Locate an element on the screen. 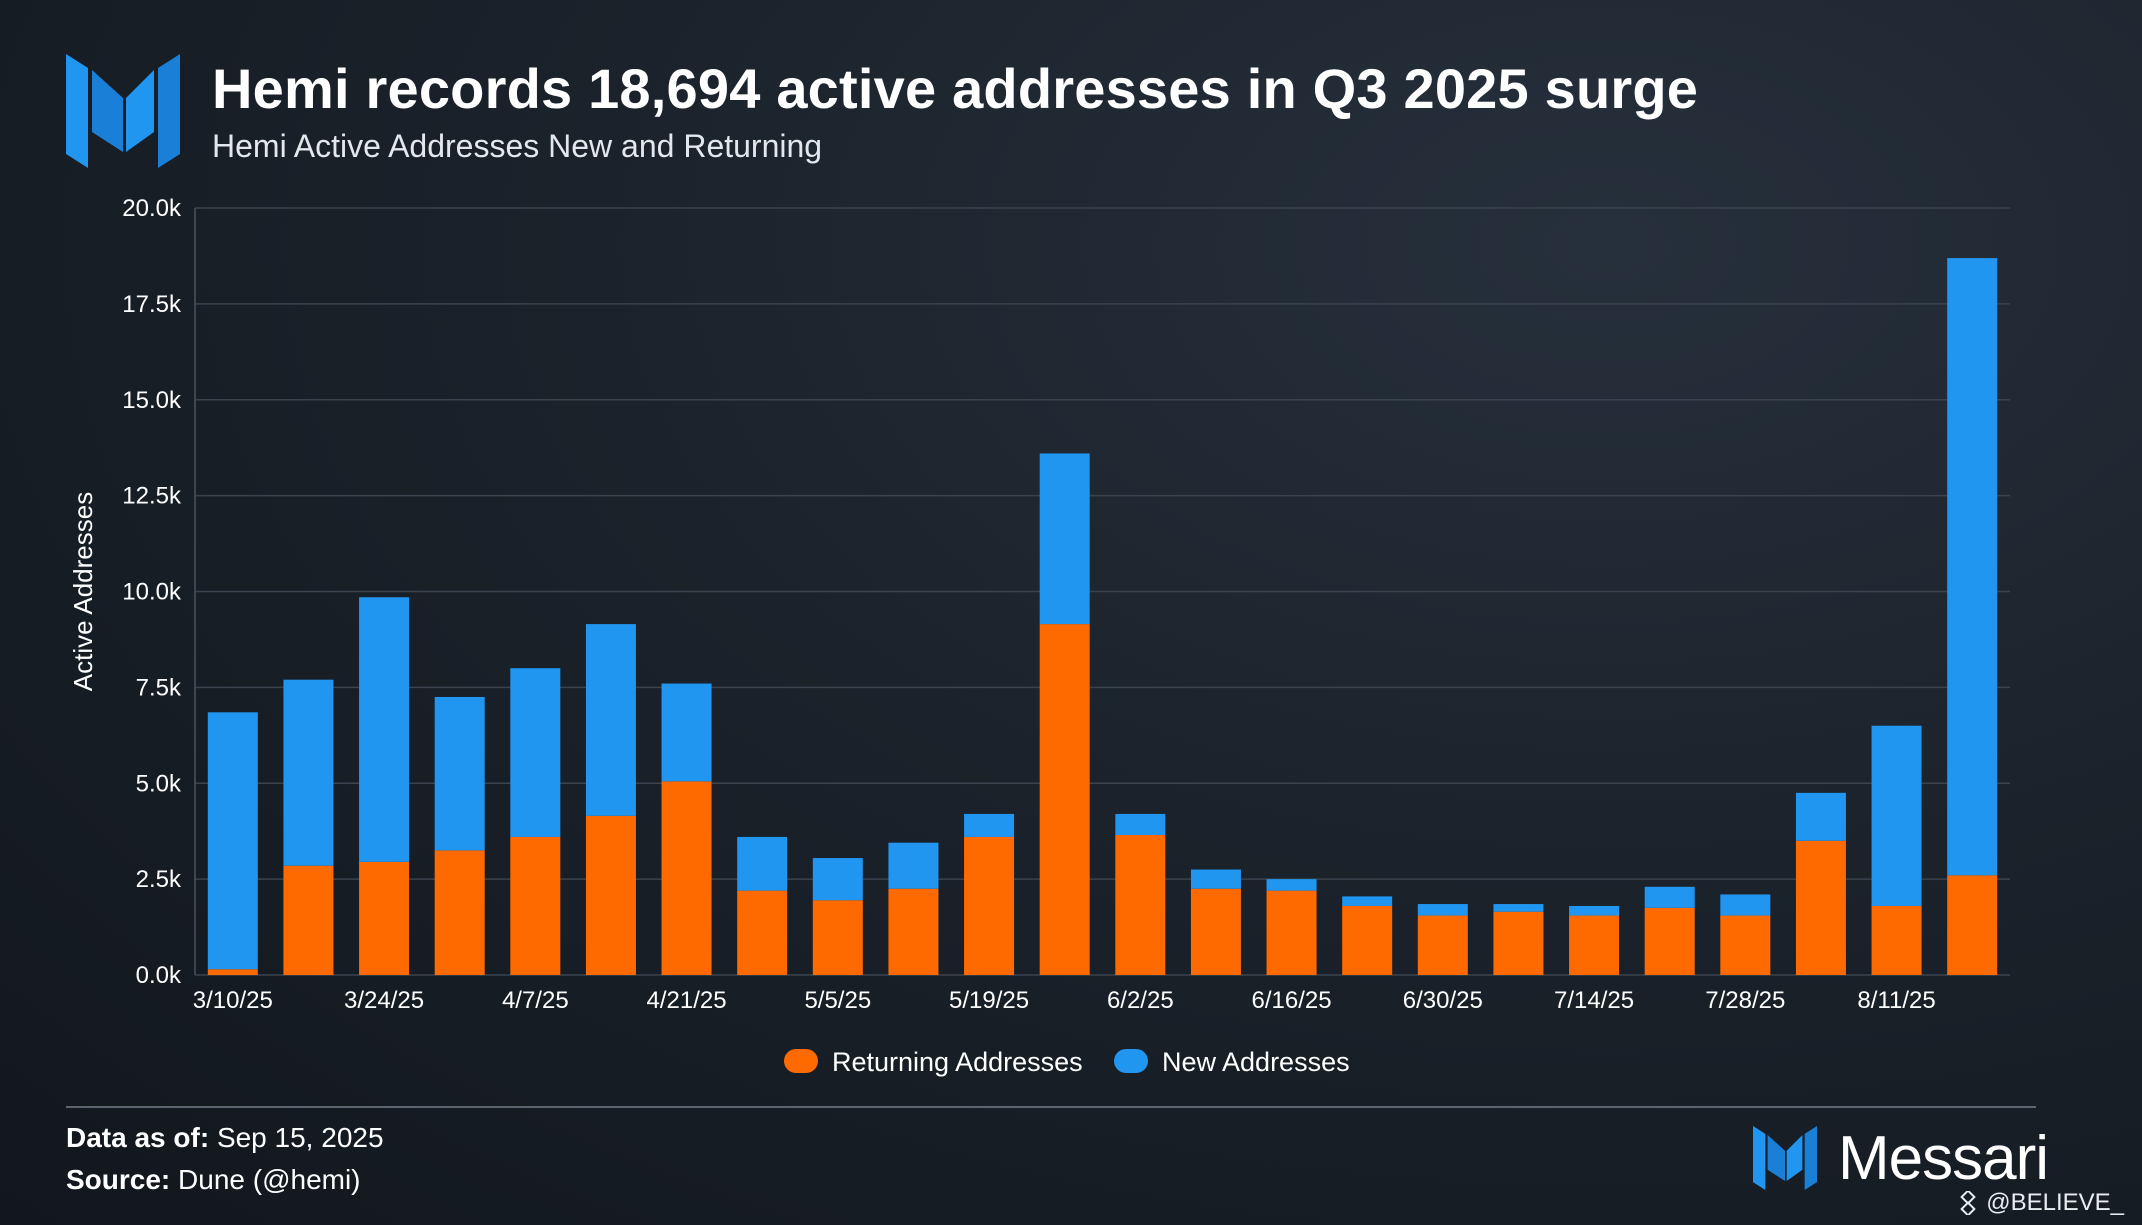 This screenshot has width=2142, height=1225. x-tick-label: 4/21/25 is located at coordinates (687, 1000).